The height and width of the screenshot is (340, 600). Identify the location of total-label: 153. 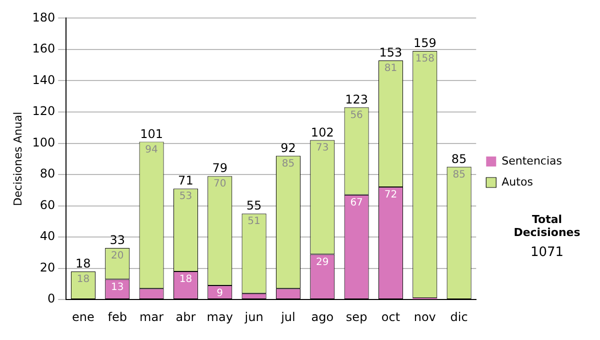
(390, 53).